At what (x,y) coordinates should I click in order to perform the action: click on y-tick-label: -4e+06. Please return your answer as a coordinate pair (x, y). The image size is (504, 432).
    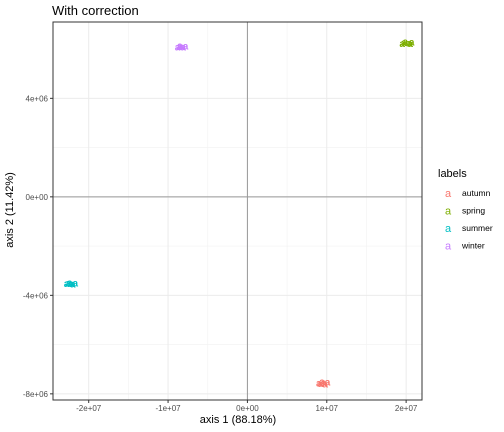
    Looking at the image, I should click on (36, 295).